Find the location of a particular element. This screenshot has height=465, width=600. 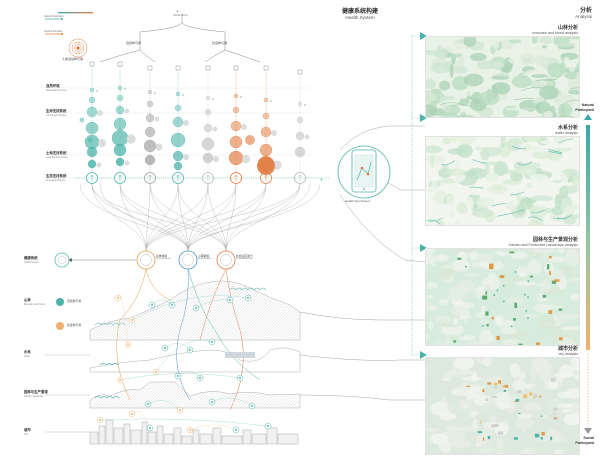

lower-label-1: 山林 Mountain and Forest is located at coordinates (34, 303).